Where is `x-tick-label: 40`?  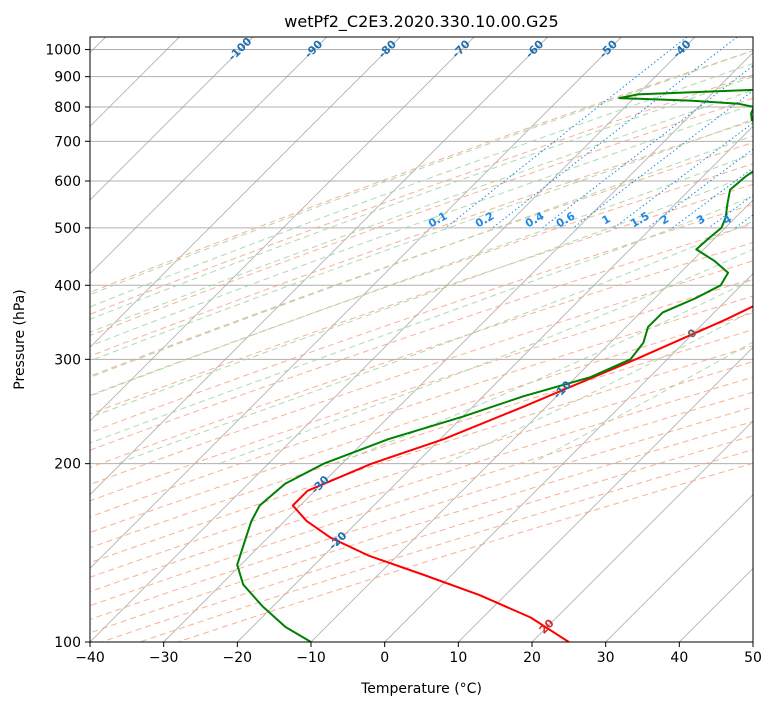 x-tick-label: 40 is located at coordinates (679, 658).